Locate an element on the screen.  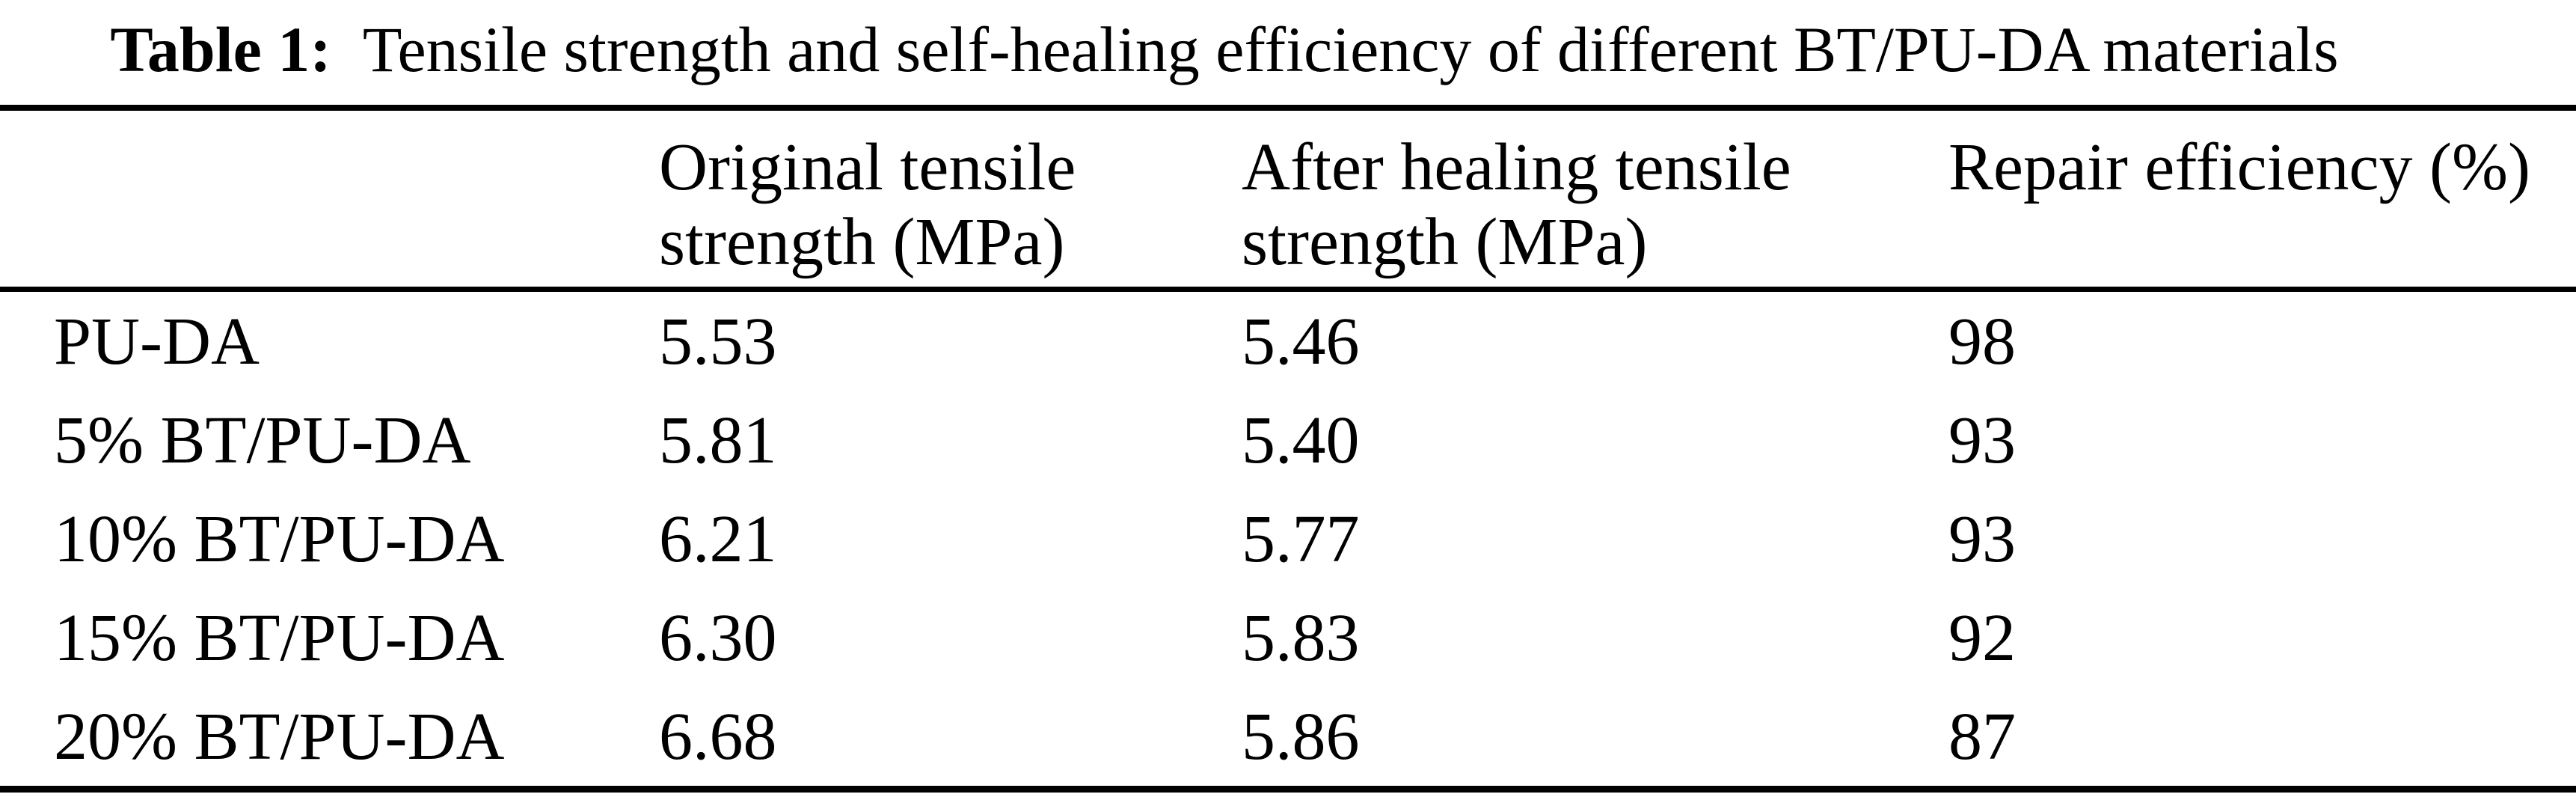
material-cell: 5% BT/PU-DA is located at coordinates (262, 440).